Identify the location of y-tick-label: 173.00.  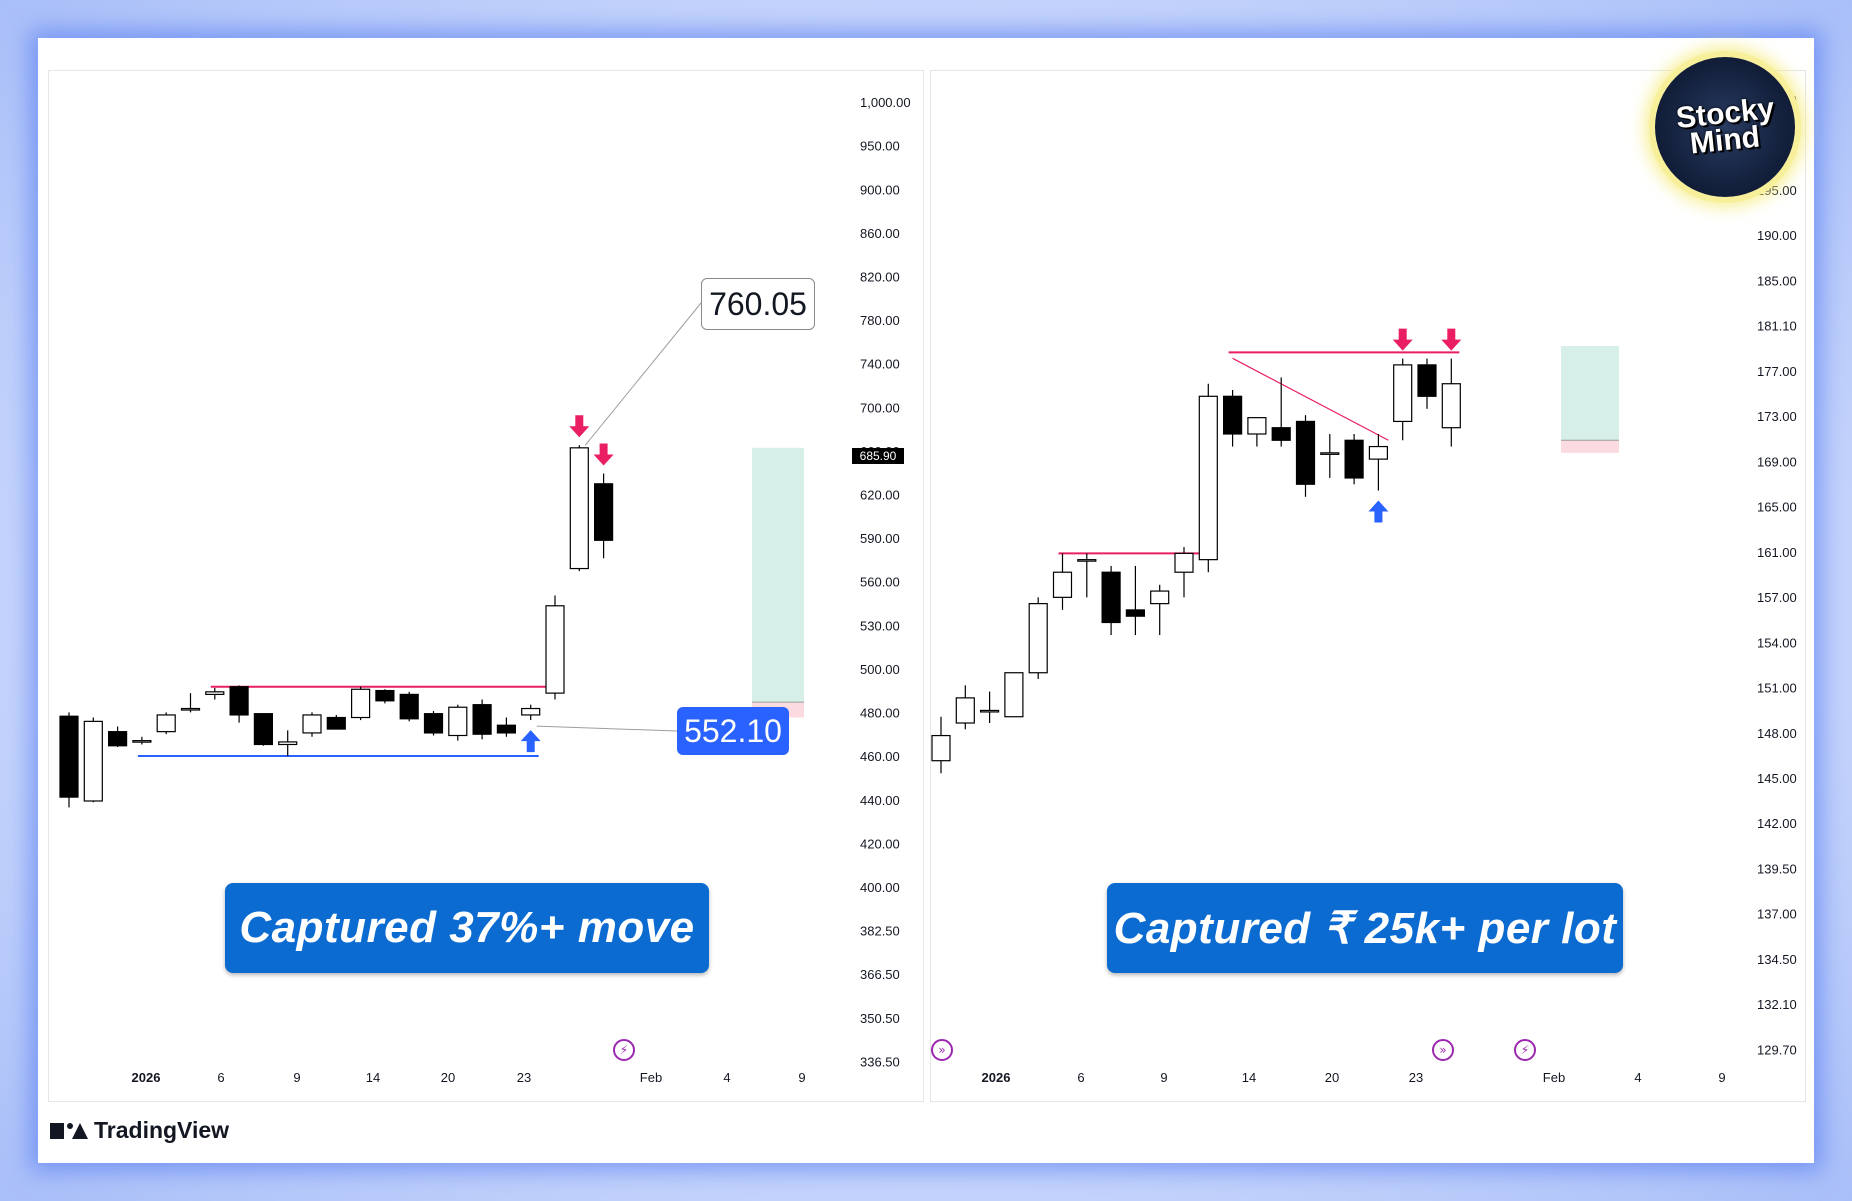
(1777, 416).